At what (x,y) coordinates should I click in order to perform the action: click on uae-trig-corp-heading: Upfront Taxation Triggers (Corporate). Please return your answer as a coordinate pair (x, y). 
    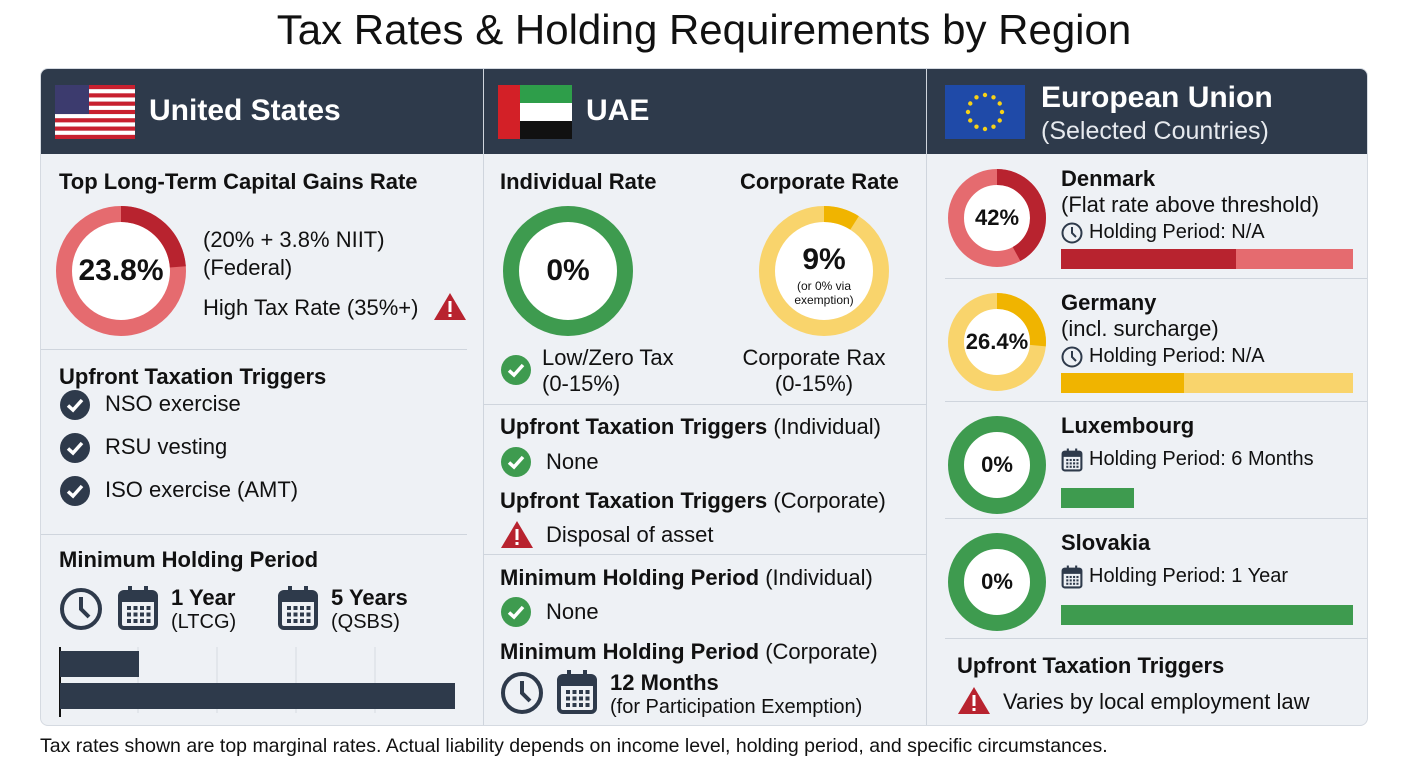
    Looking at the image, I should click on (693, 501).